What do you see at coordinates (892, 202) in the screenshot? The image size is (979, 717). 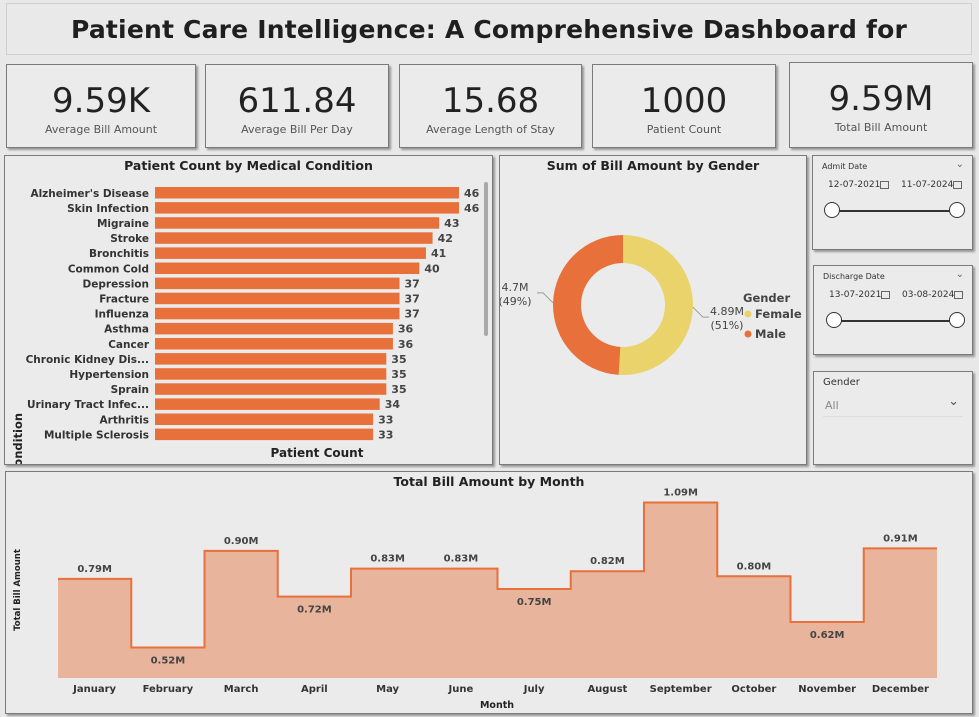 I see `admit-date-slicer: Admit Date ⌄ 12-07-2021 11-07-2024` at bounding box center [892, 202].